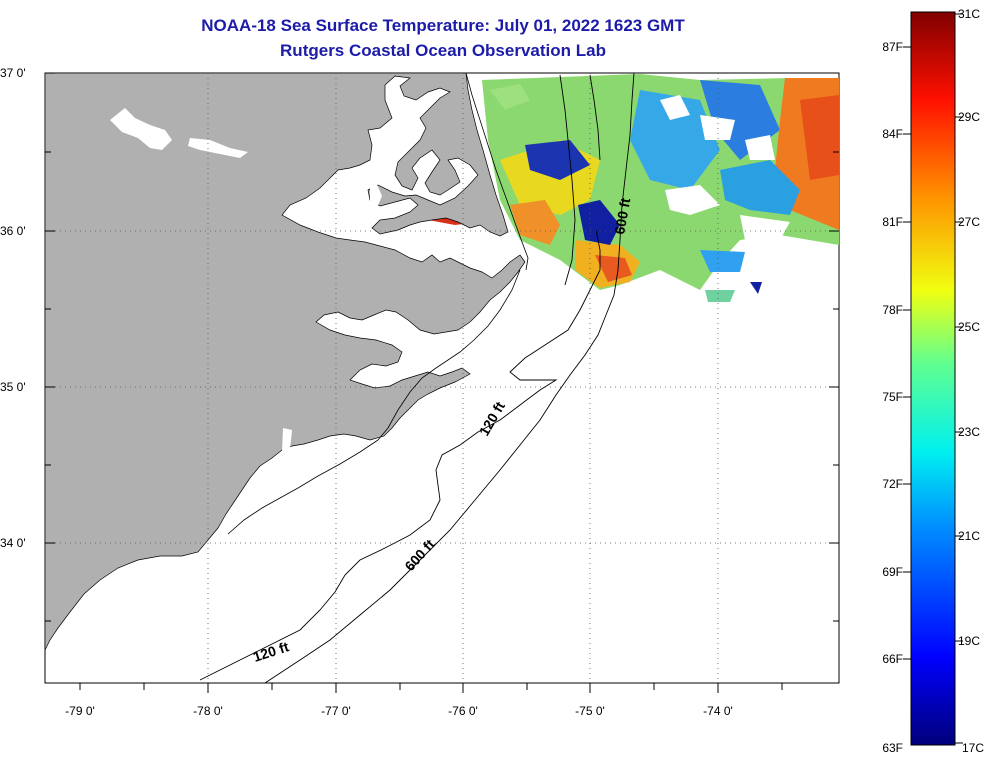 The width and height of the screenshot is (992, 761). I want to click on cb-f-63: 63F, so click(892, 748).